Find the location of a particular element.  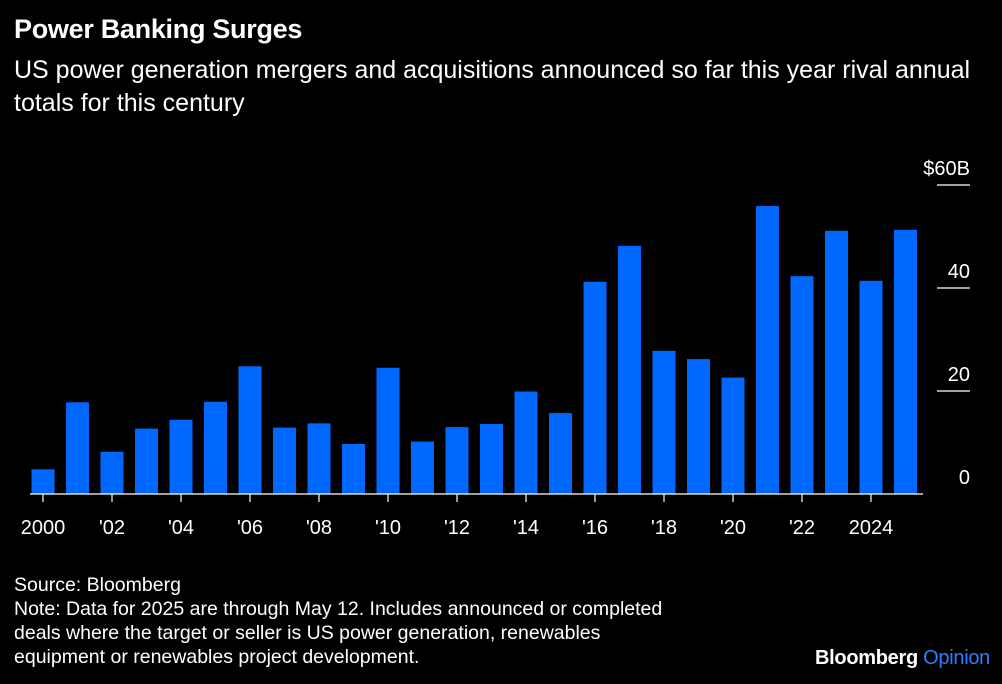

bar-2008 is located at coordinates (319, 458).